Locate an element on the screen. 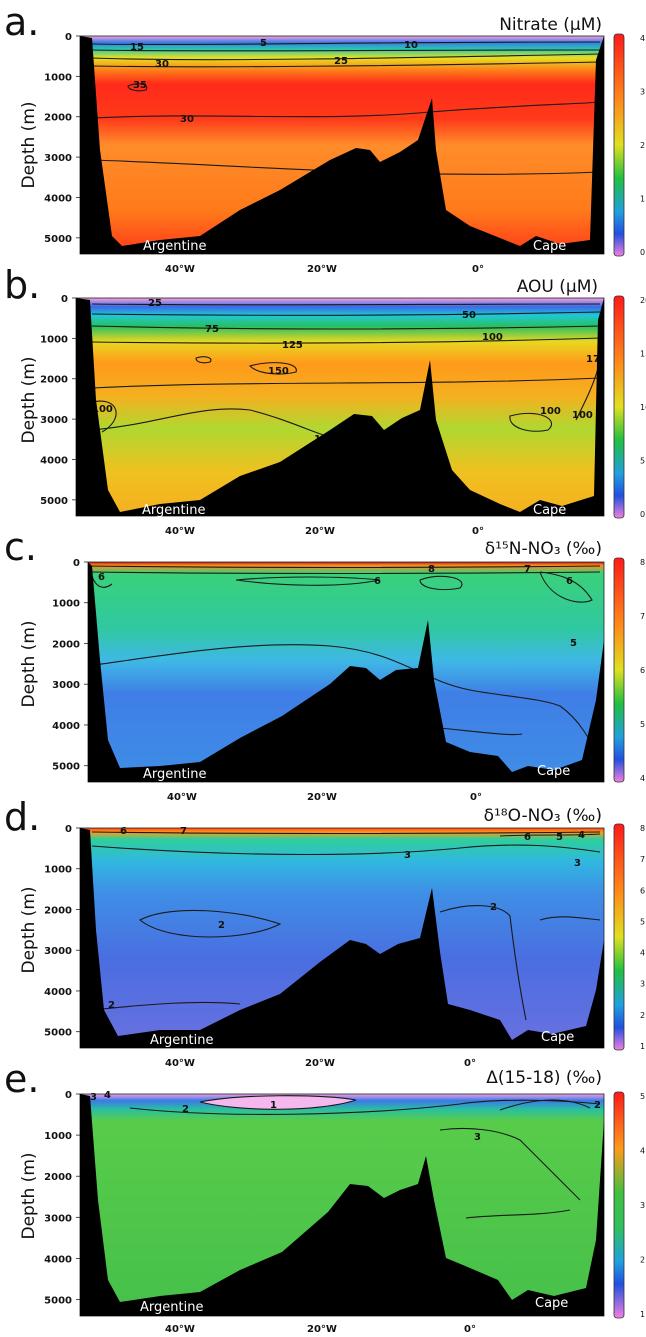  contour-label: 35 is located at coordinates (140, 85).